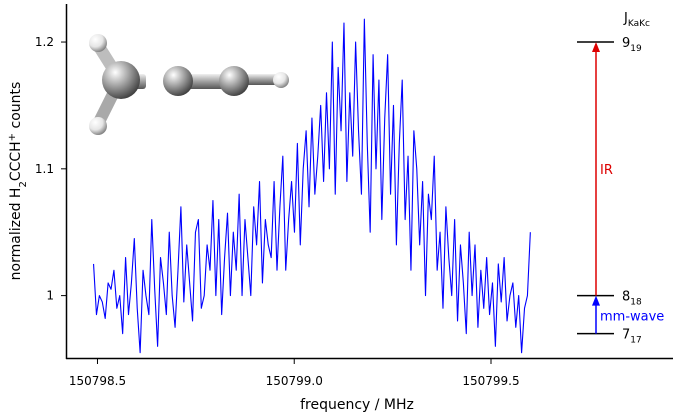 This screenshot has width=673, height=419. I want to click on x-tick-label: 150799.0, so click(294, 381).